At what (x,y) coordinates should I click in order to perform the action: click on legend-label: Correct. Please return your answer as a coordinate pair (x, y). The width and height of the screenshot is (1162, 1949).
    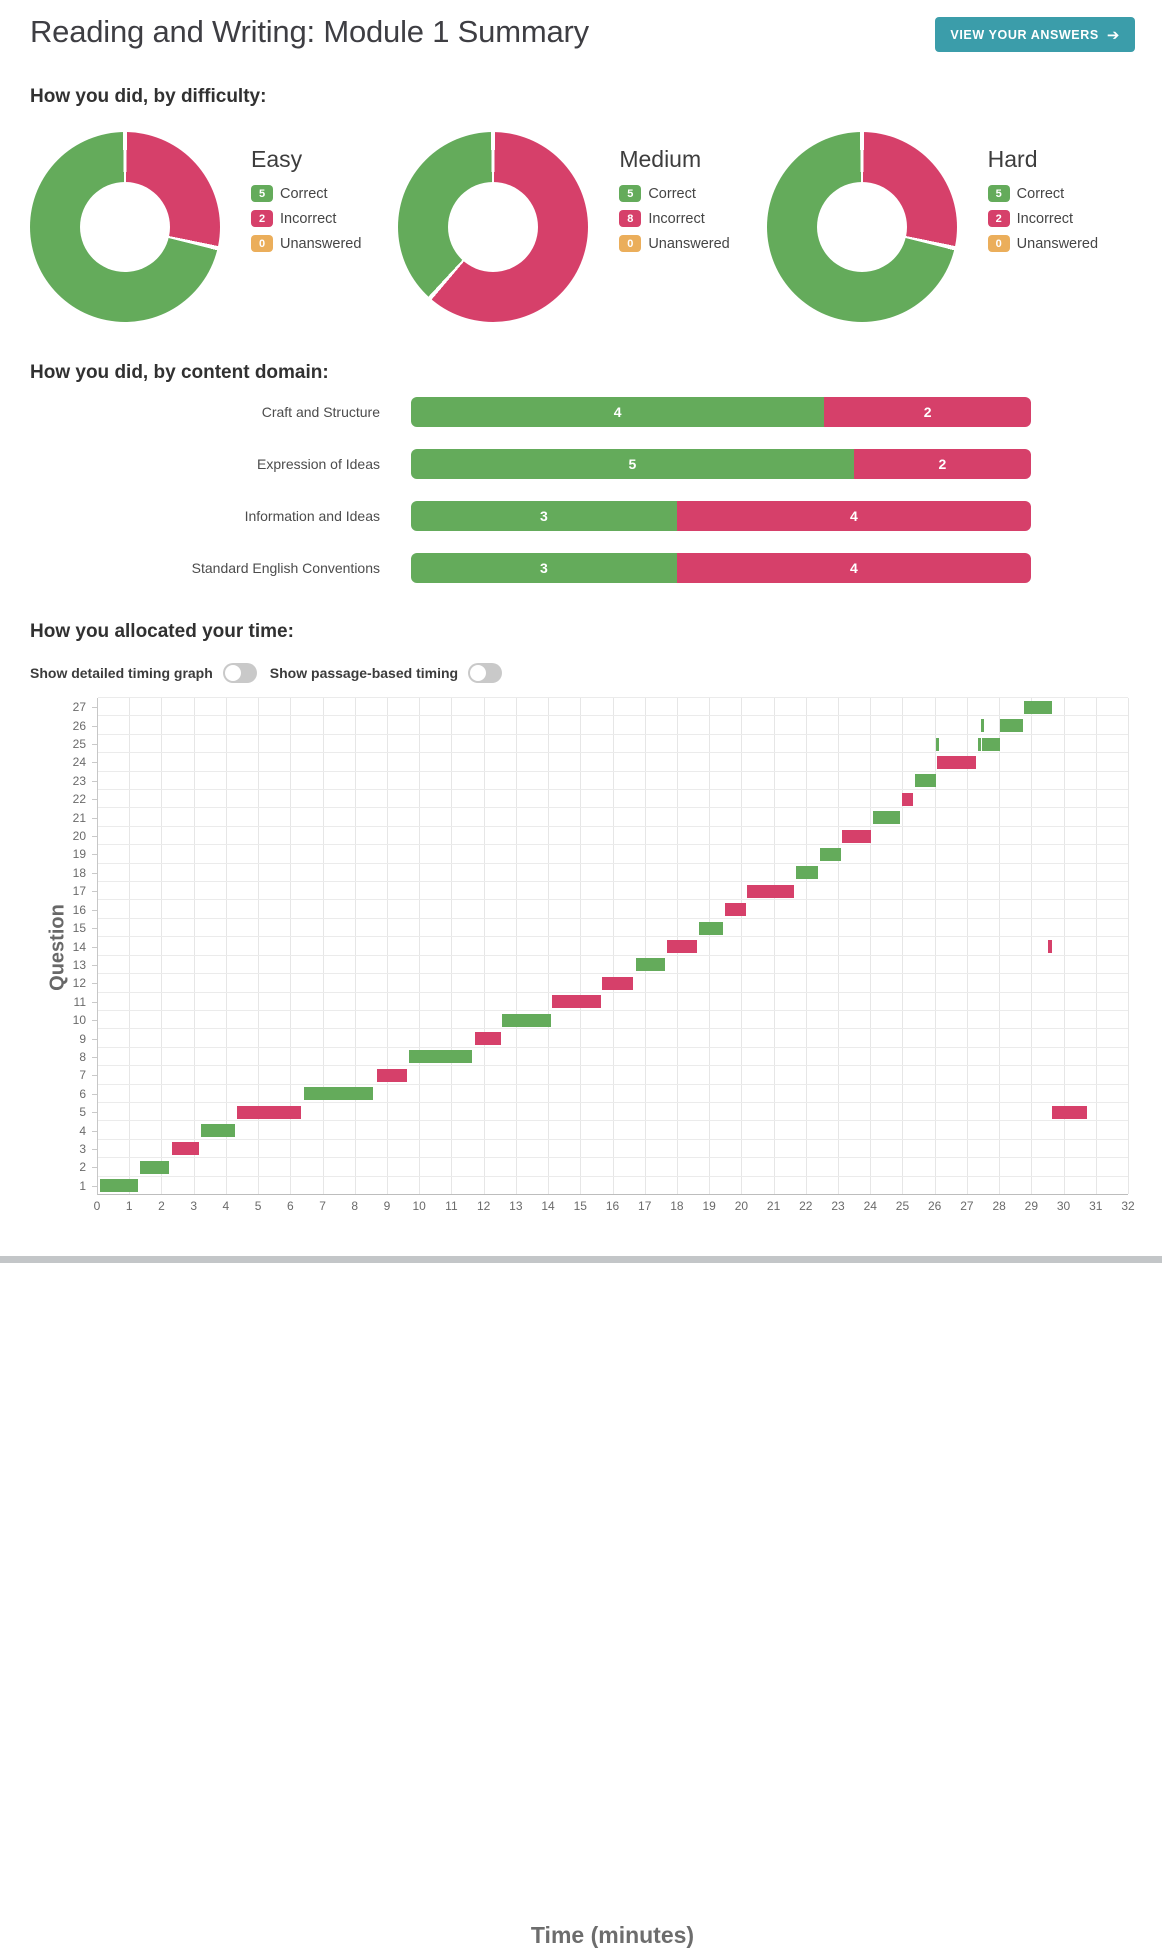
    Looking at the image, I should click on (1040, 193).